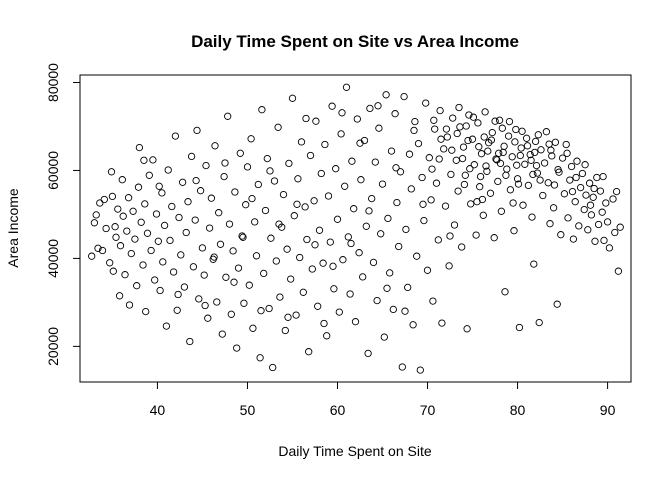 Image resolution: width=672 pixels, height=480 pixels. Describe the element at coordinates (248, 410) in the screenshot. I see `x-tick-label: 50` at that location.